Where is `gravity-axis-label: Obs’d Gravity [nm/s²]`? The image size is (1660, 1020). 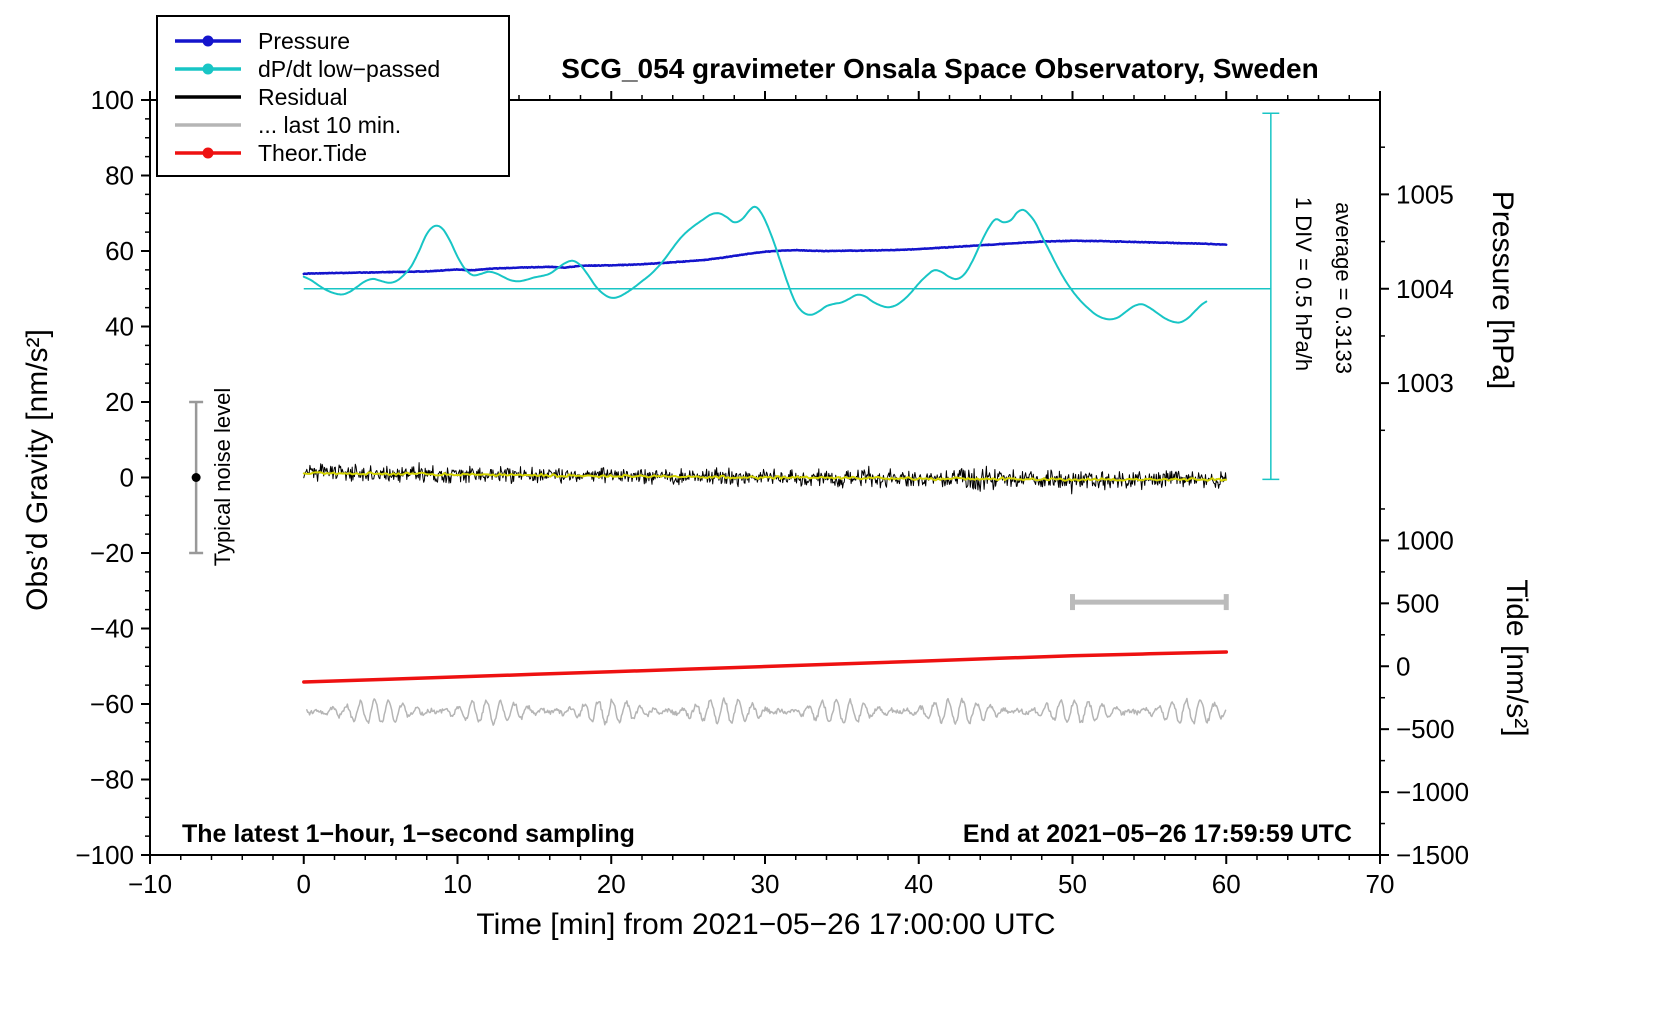 gravity-axis-label: Obs’d Gravity [nm/s²] is located at coordinates (37, 470).